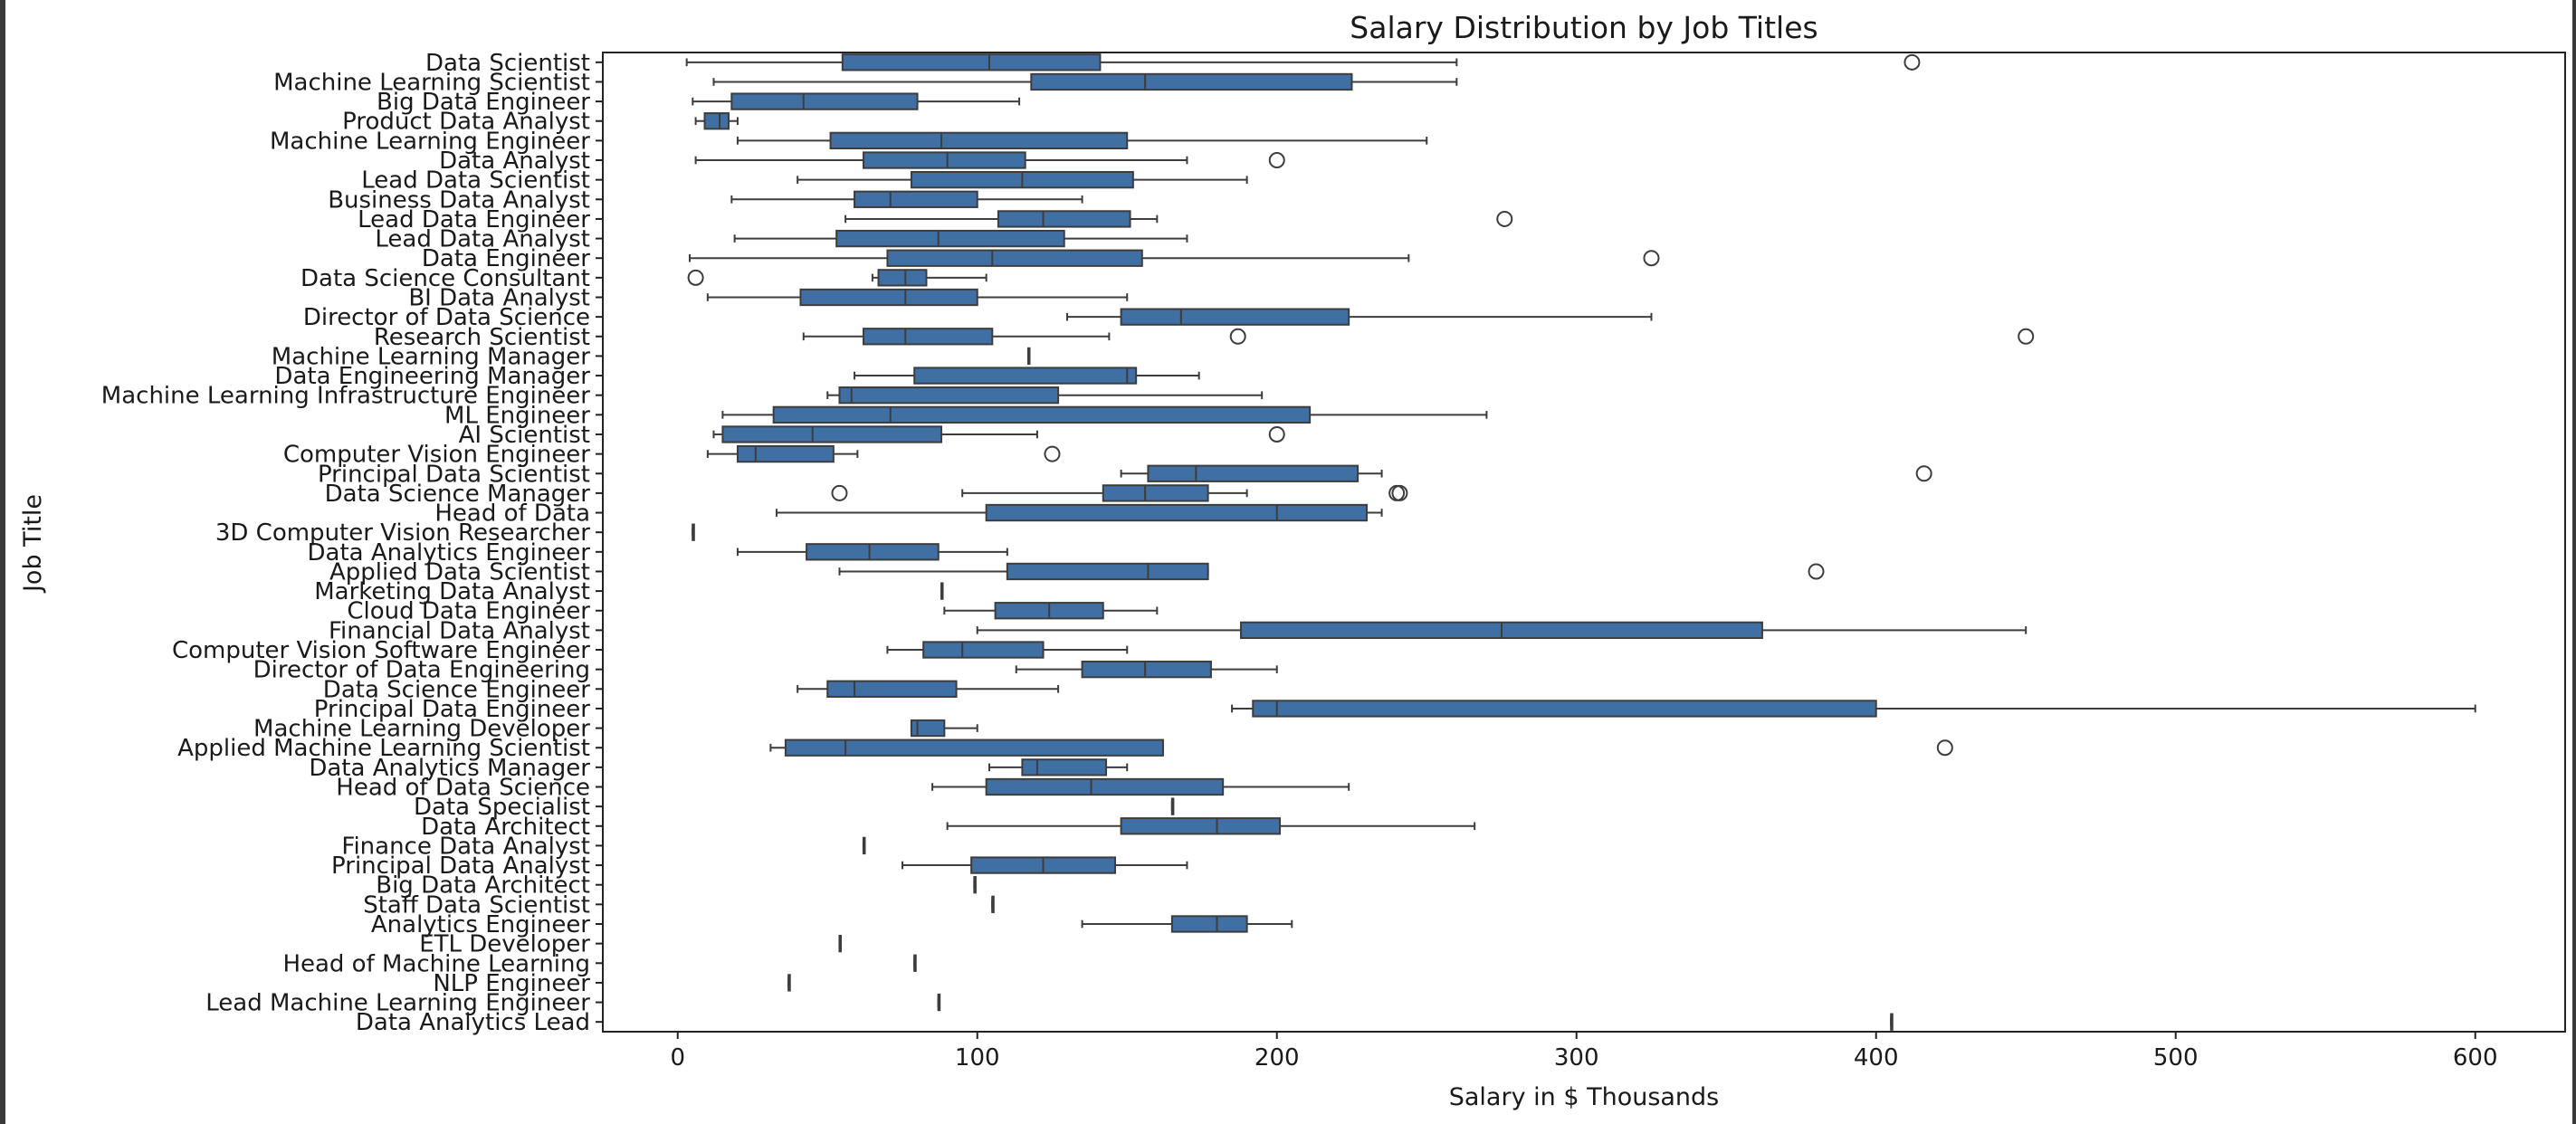  Describe the element at coordinates (483, 240) in the screenshot. I see `y-tick-label: Lead Data Analyst` at that location.